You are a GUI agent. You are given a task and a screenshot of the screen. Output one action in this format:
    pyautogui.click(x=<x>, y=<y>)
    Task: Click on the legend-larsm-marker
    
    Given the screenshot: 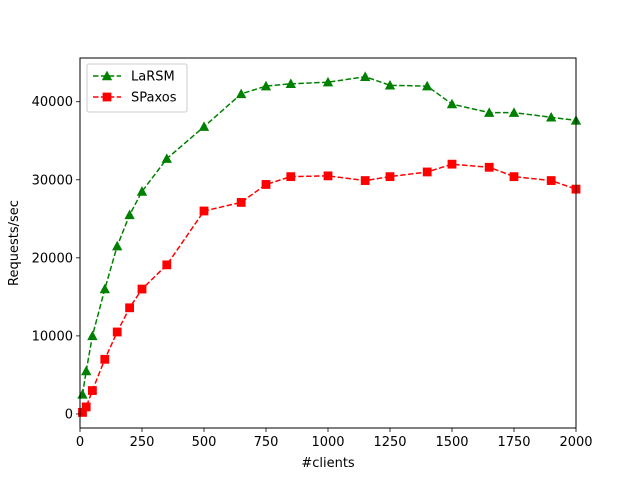 What is the action you would take?
    pyautogui.click(x=107, y=75)
    